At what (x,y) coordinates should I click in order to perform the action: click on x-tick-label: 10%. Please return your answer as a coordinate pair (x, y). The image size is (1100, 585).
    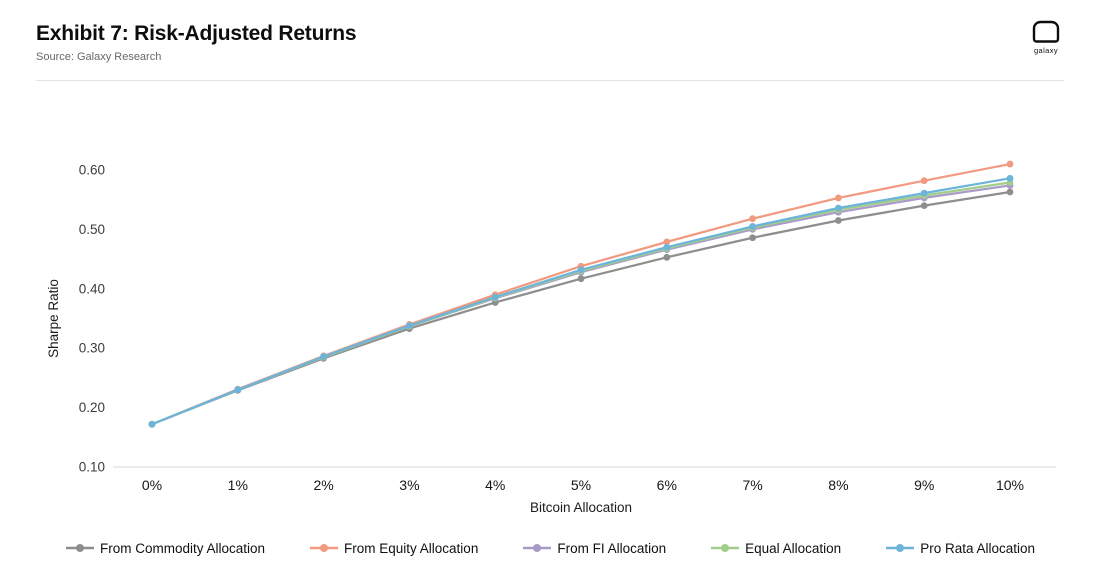
    Looking at the image, I should click on (1010, 485).